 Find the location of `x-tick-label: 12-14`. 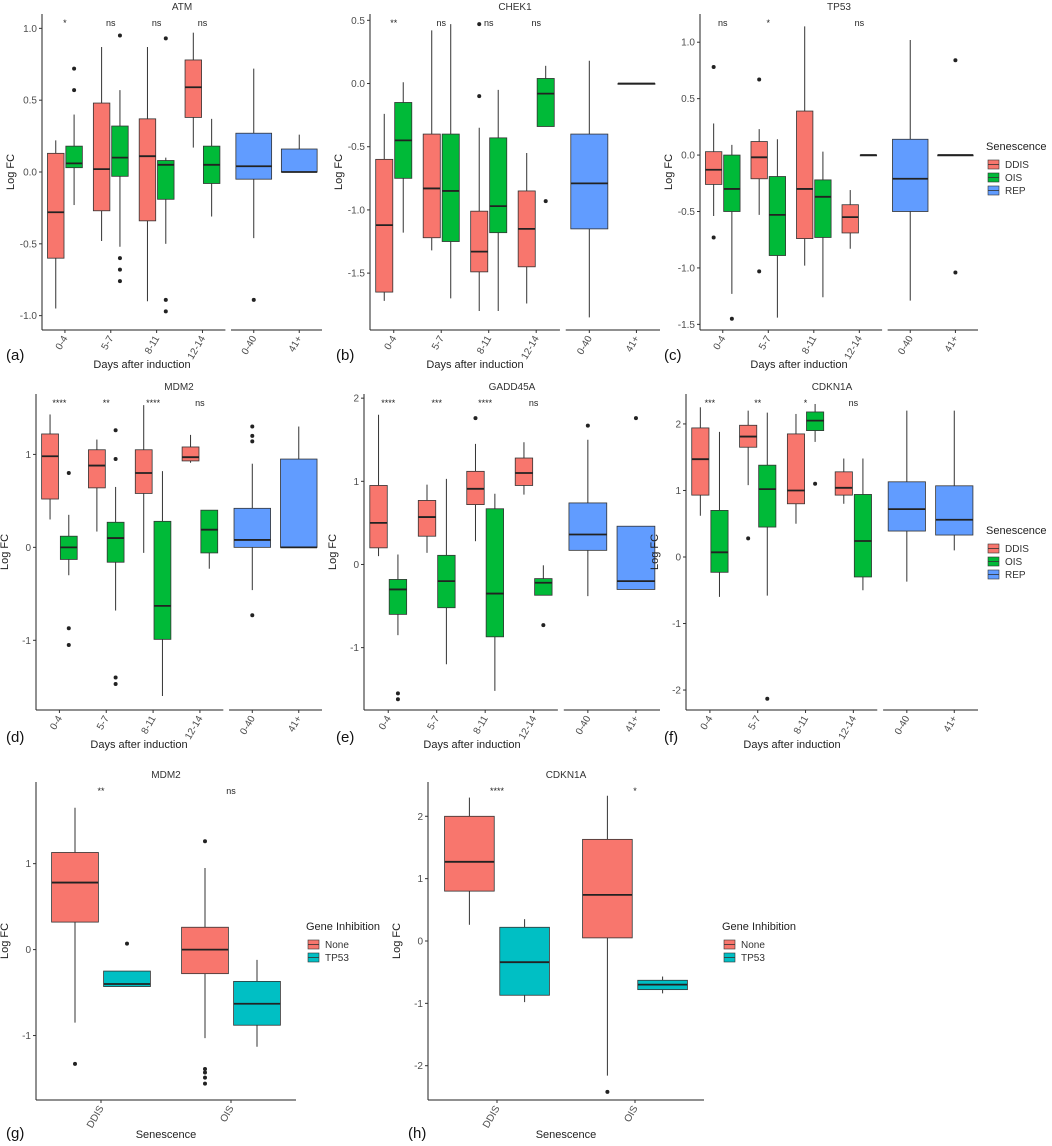

x-tick-label: 12-14 is located at coordinates (848, 728).